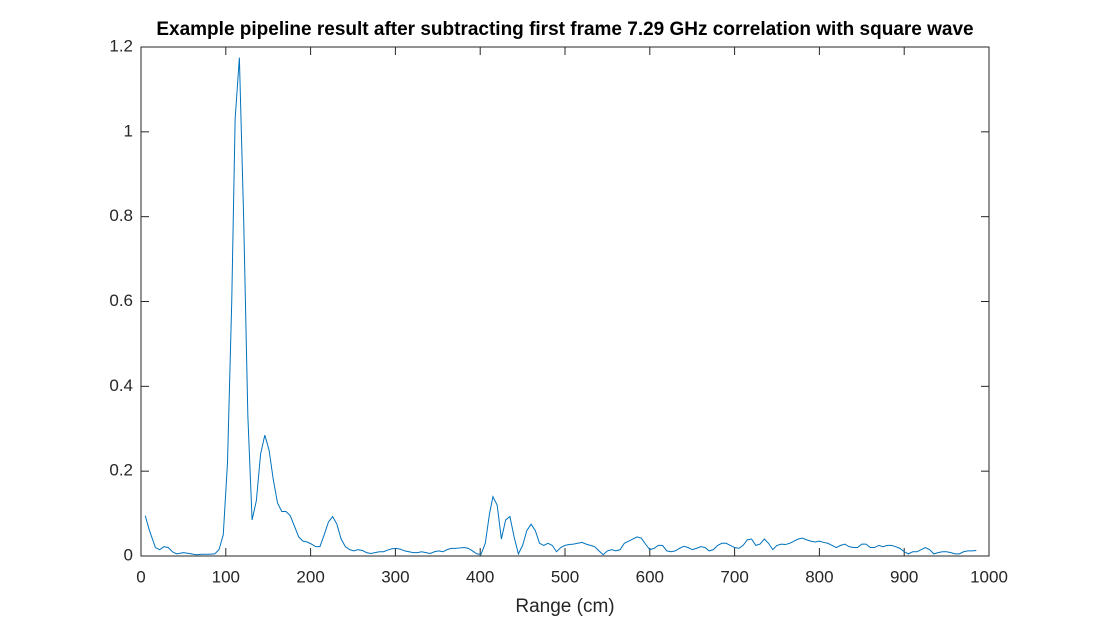 The image size is (1094, 625). Describe the element at coordinates (121, 470) in the screenshot. I see `y-tick-label: 0.2` at that location.